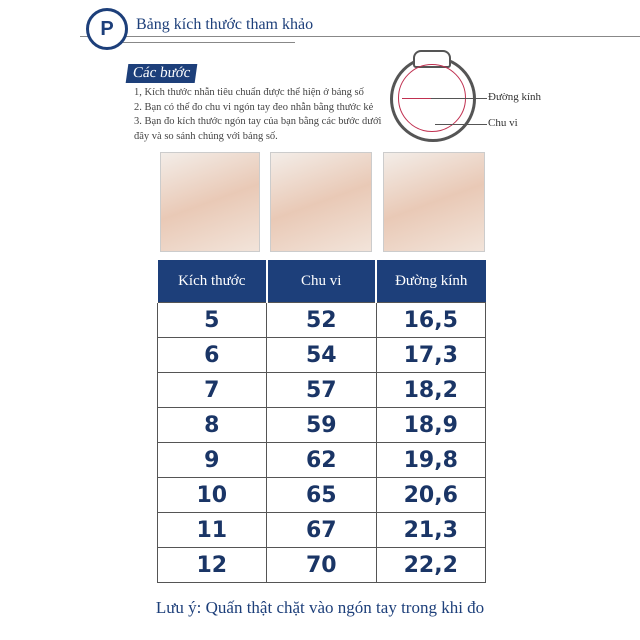  What do you see at coordinates (503, 123) in the screenshot?
I see `circumference-label: Chu vi` at bounding box center [503, 123].